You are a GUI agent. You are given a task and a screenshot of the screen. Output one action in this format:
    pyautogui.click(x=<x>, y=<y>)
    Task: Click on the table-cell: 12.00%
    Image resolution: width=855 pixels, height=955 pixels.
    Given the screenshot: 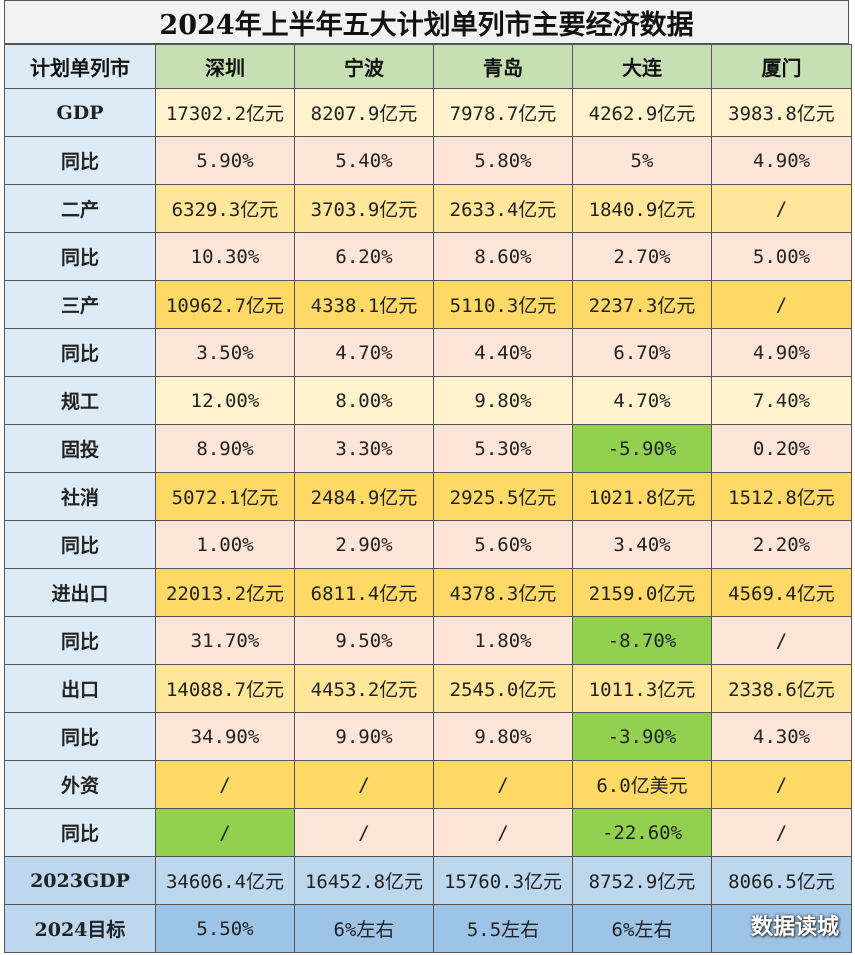 What is the action you would take?
    pyautogui.click(x=225, y=400)
    